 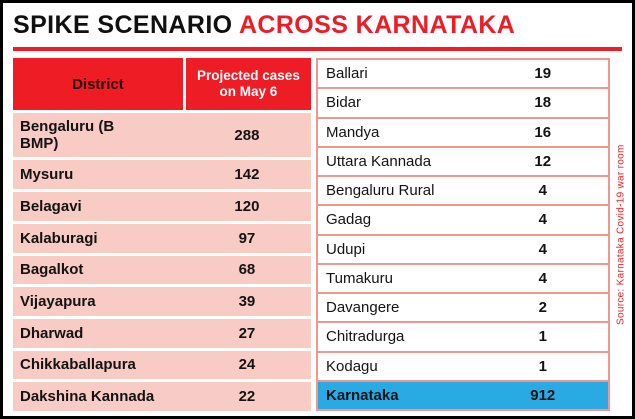 What do you see at coordinates (542, 308) in the screenshot?
I see `value-cell: 2` at bounding box center [542, 308].